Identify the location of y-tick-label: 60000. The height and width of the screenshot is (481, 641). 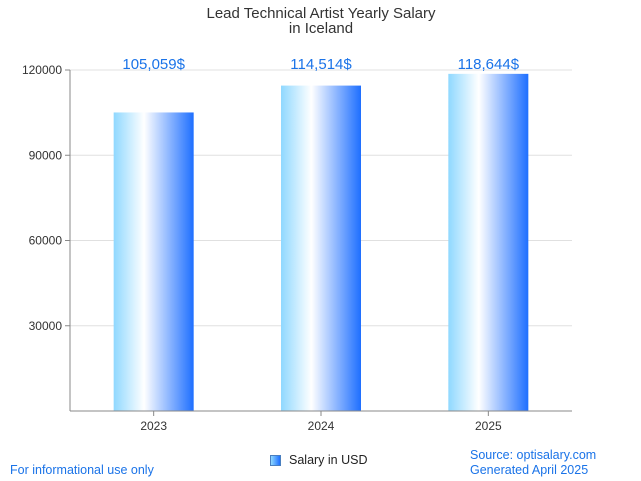
(46, 241).